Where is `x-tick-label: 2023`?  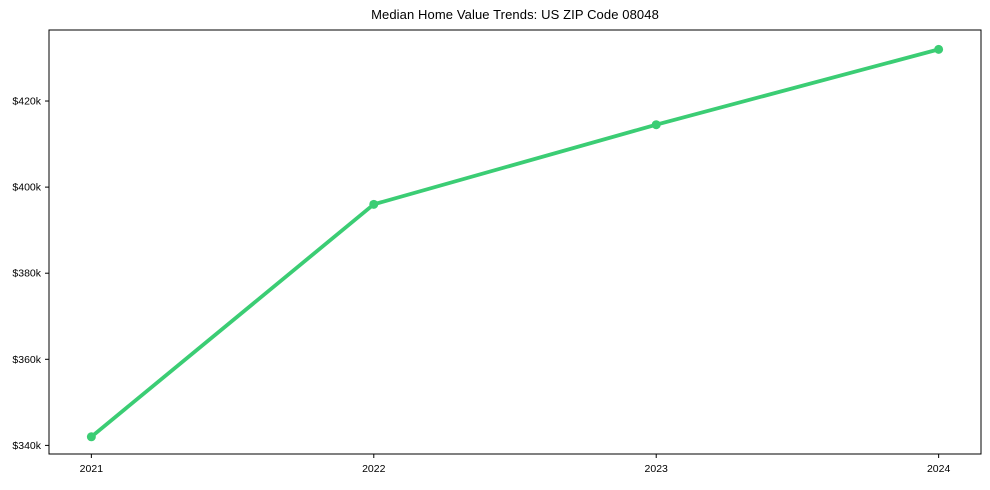 x-tick-label: 2023 is located at coordinates (657, 469).